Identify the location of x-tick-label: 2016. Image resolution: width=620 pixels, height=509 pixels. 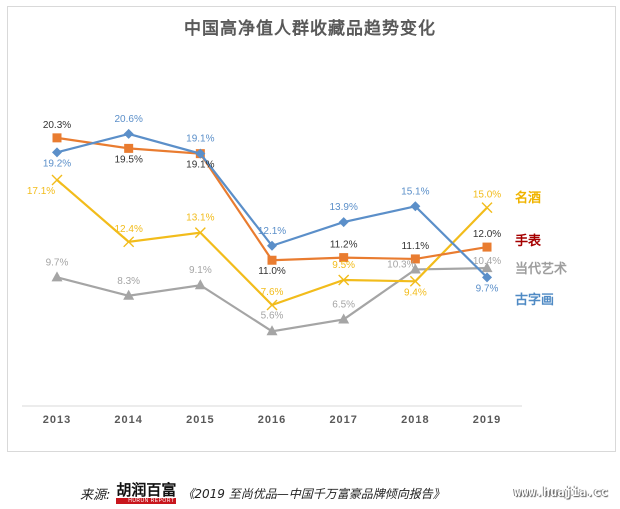
(272, 420).